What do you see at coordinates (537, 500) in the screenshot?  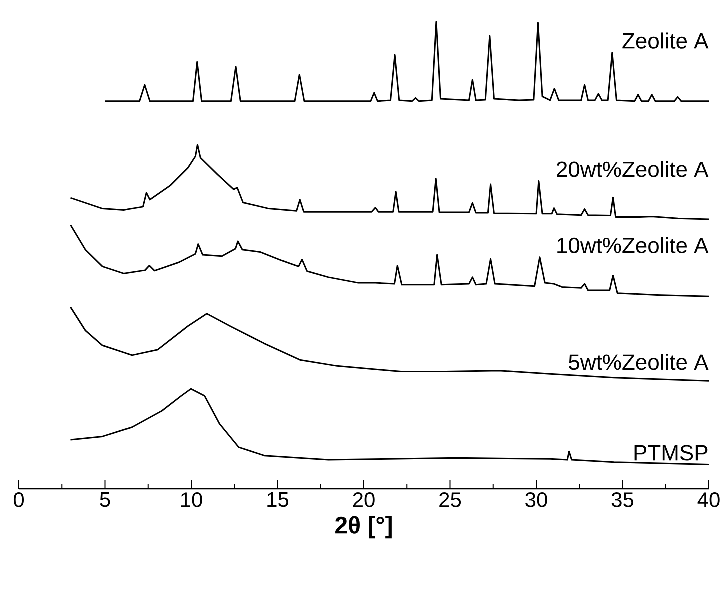 I see `x-tick-label: 30` at bounding box center [537, 500].